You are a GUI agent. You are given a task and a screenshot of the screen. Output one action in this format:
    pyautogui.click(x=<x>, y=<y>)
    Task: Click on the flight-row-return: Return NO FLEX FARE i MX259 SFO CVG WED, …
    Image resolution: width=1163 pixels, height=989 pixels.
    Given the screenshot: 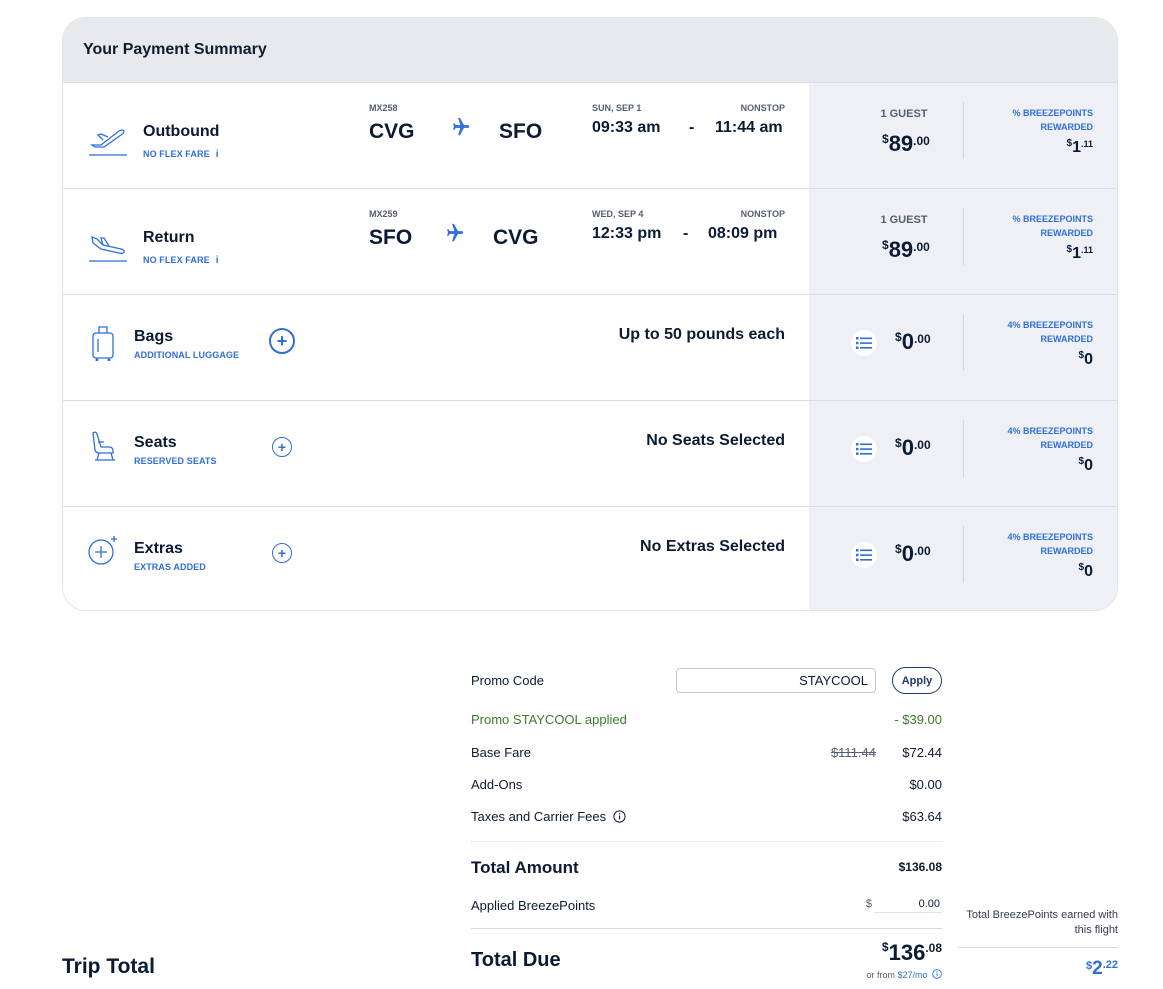 What is the action you would take?
    pyautogui.click(x=590, y=241)
    